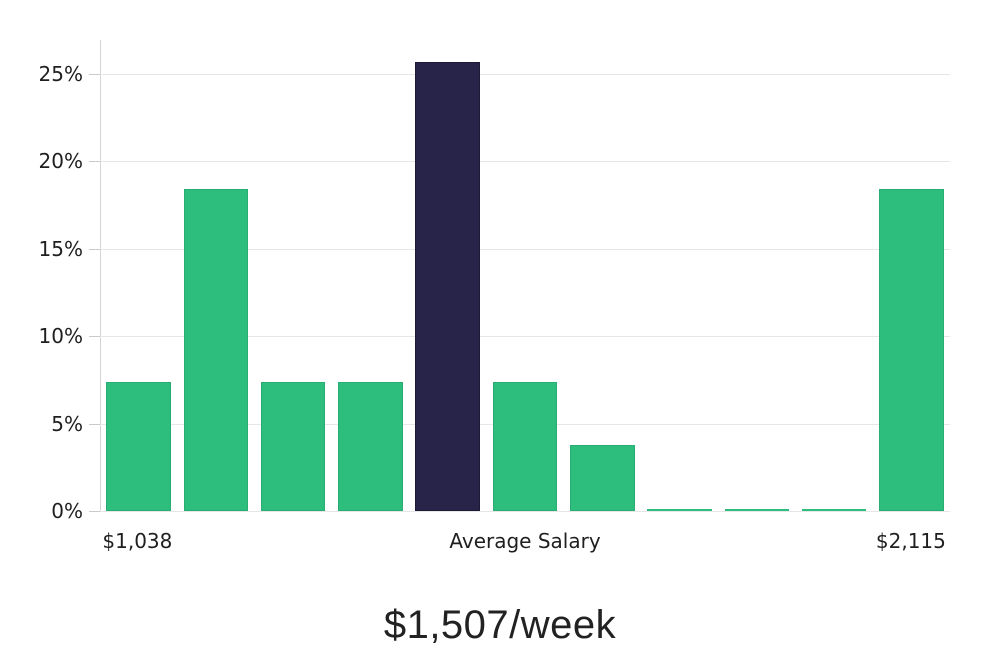 This screenshot has height=660, width=1000. Describe the element at coordinates (525, 541) in the screenshot. I see `x-tick-label: Average Salary` at that location.